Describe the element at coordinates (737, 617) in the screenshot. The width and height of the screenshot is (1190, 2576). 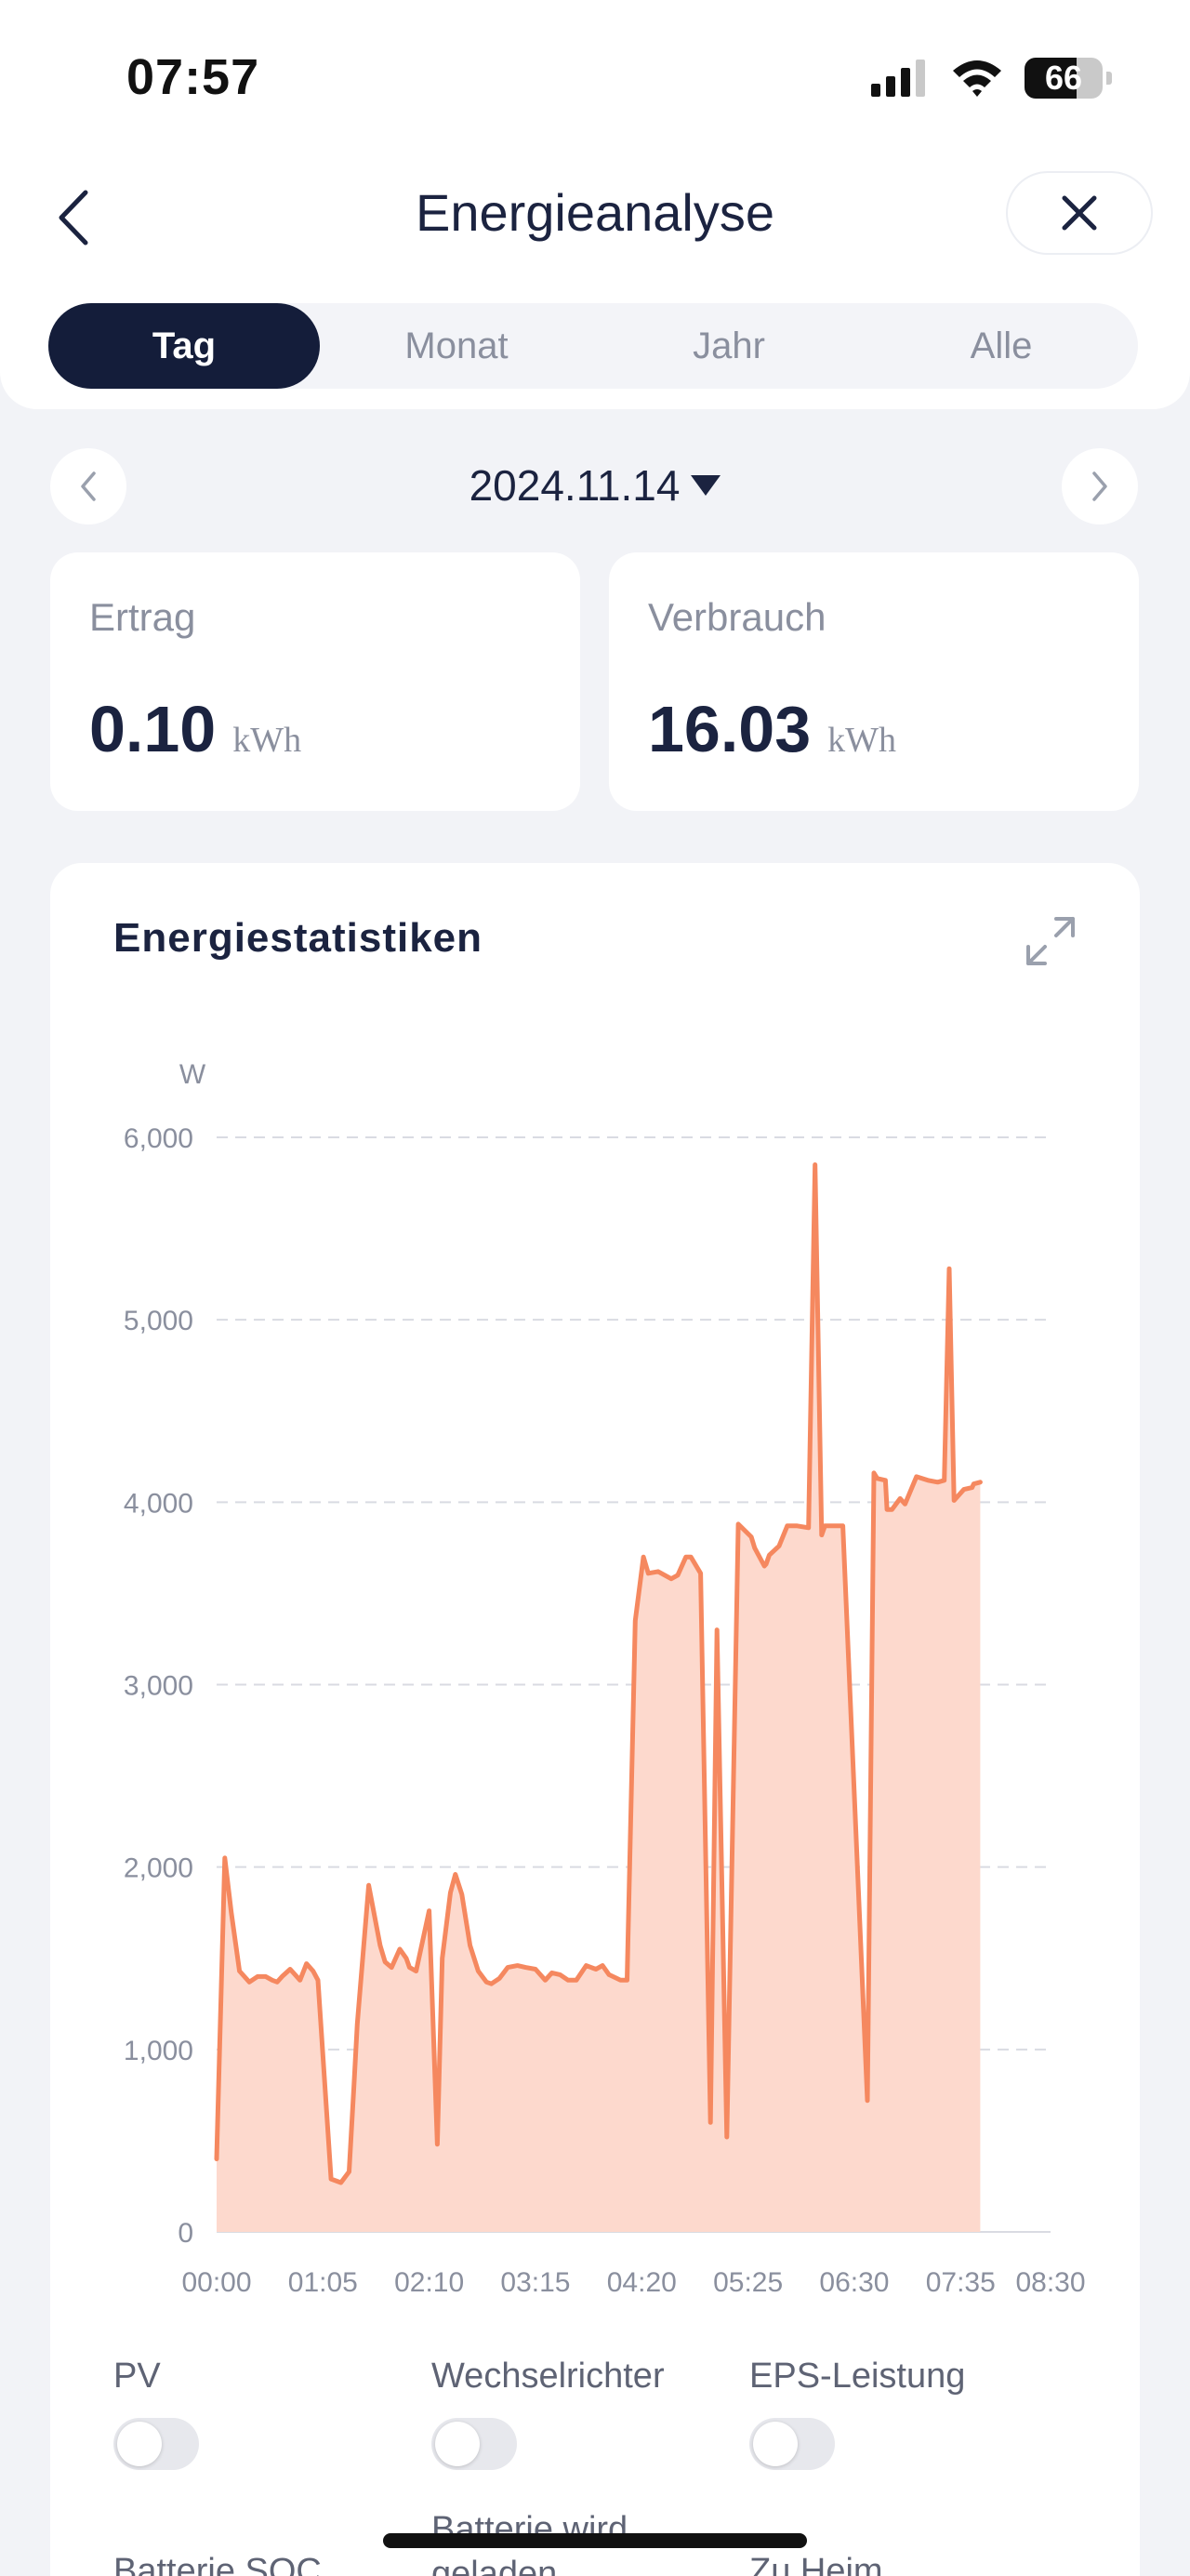
I see `consumption-label: Verbrauch` at that location.